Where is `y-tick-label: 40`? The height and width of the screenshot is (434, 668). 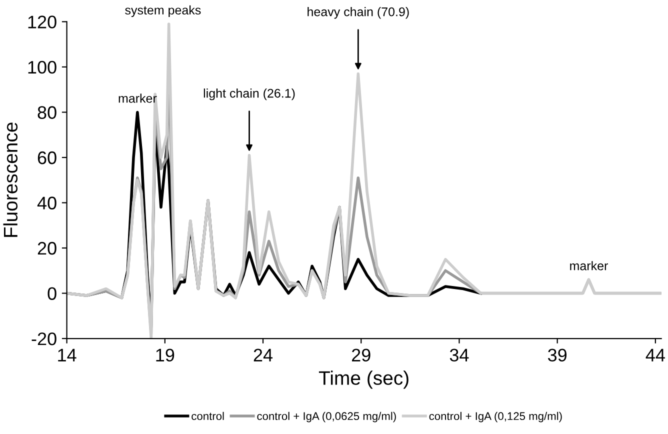
y-tick-label: 40 is located at coordinates (46, 203).